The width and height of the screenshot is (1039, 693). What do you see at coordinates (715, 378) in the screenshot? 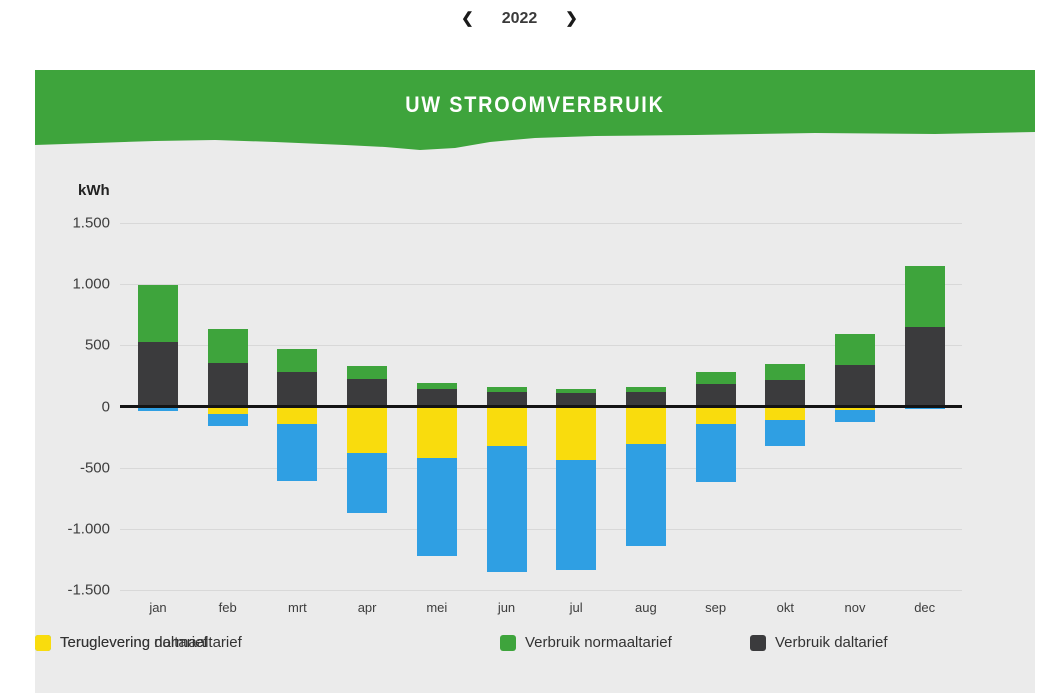
I see `bar-segment-verbruik-normaaltarief-sep` at bounding box center [715, 378].